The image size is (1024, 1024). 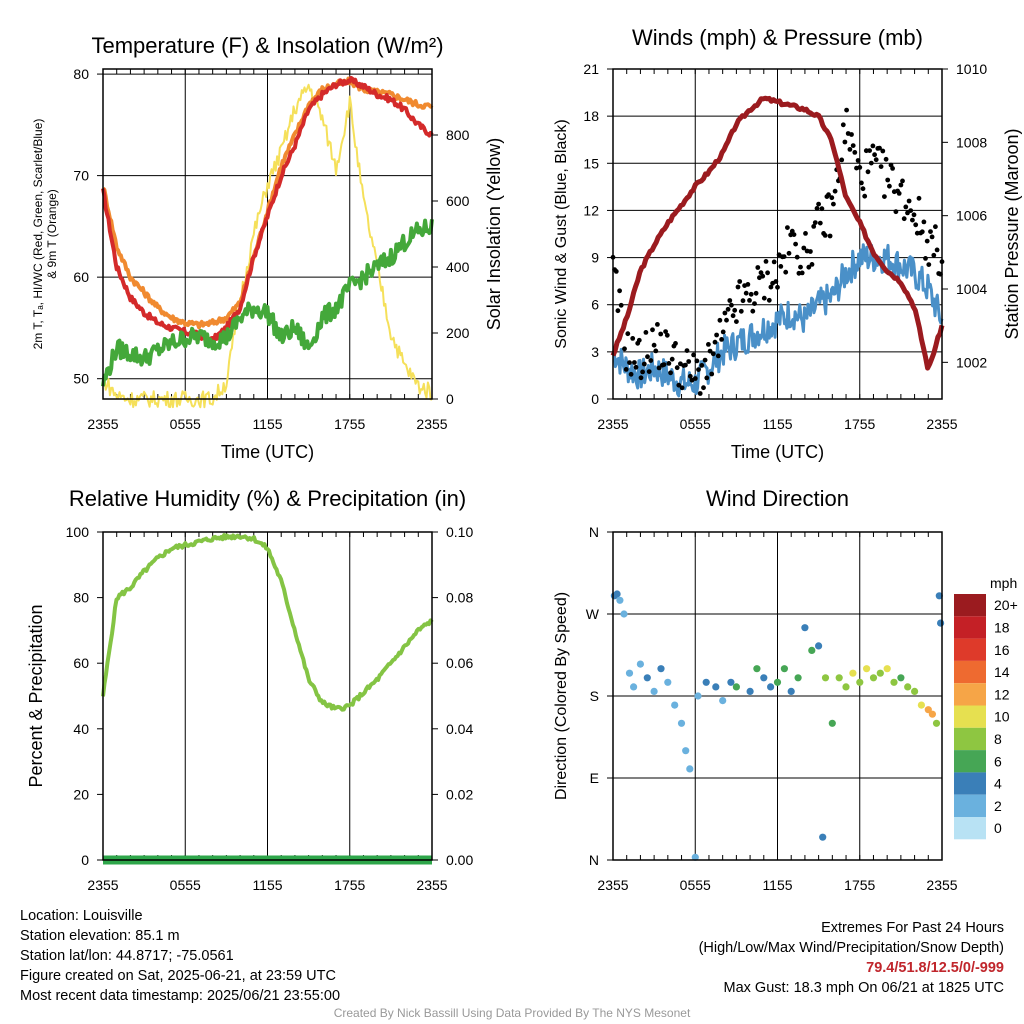 I want to click on rh-y-axis-label: Percent & Precipitation, so click(x=36, y=695).